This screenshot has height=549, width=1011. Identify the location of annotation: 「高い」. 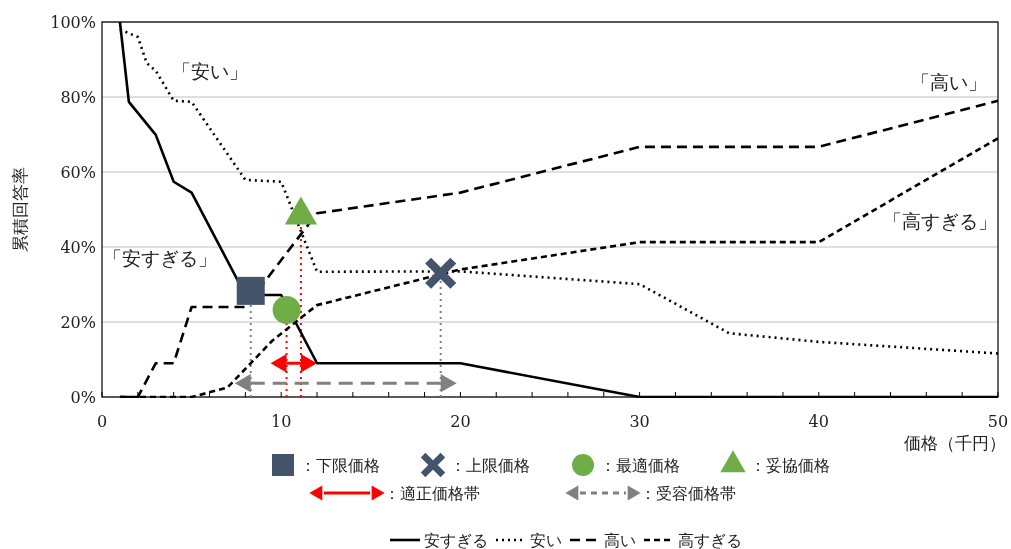
(948, 82).